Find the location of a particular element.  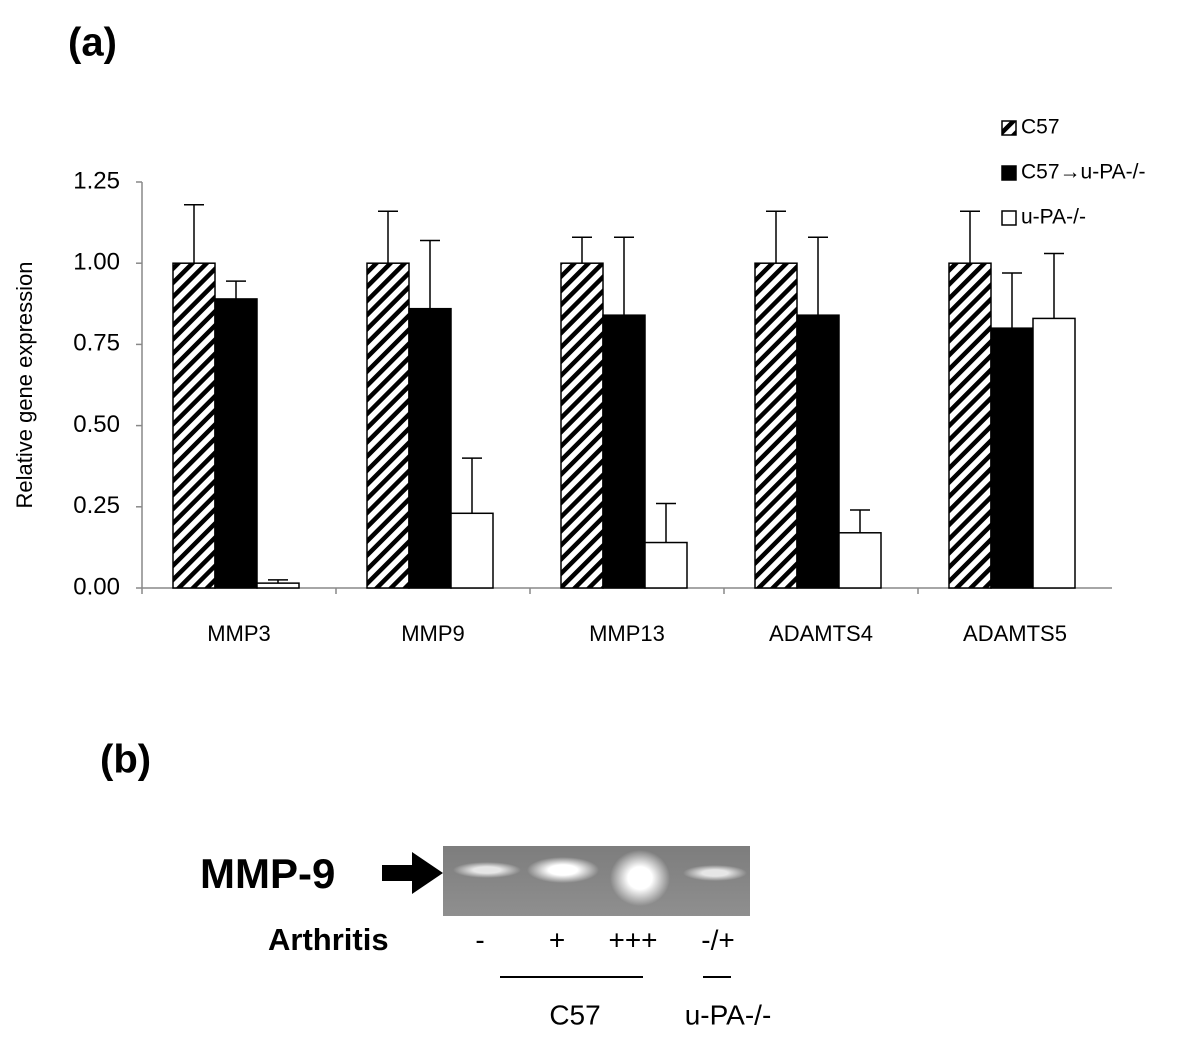

x-tick-label: ADAMTS5 is located at coordinates (1015, 633).